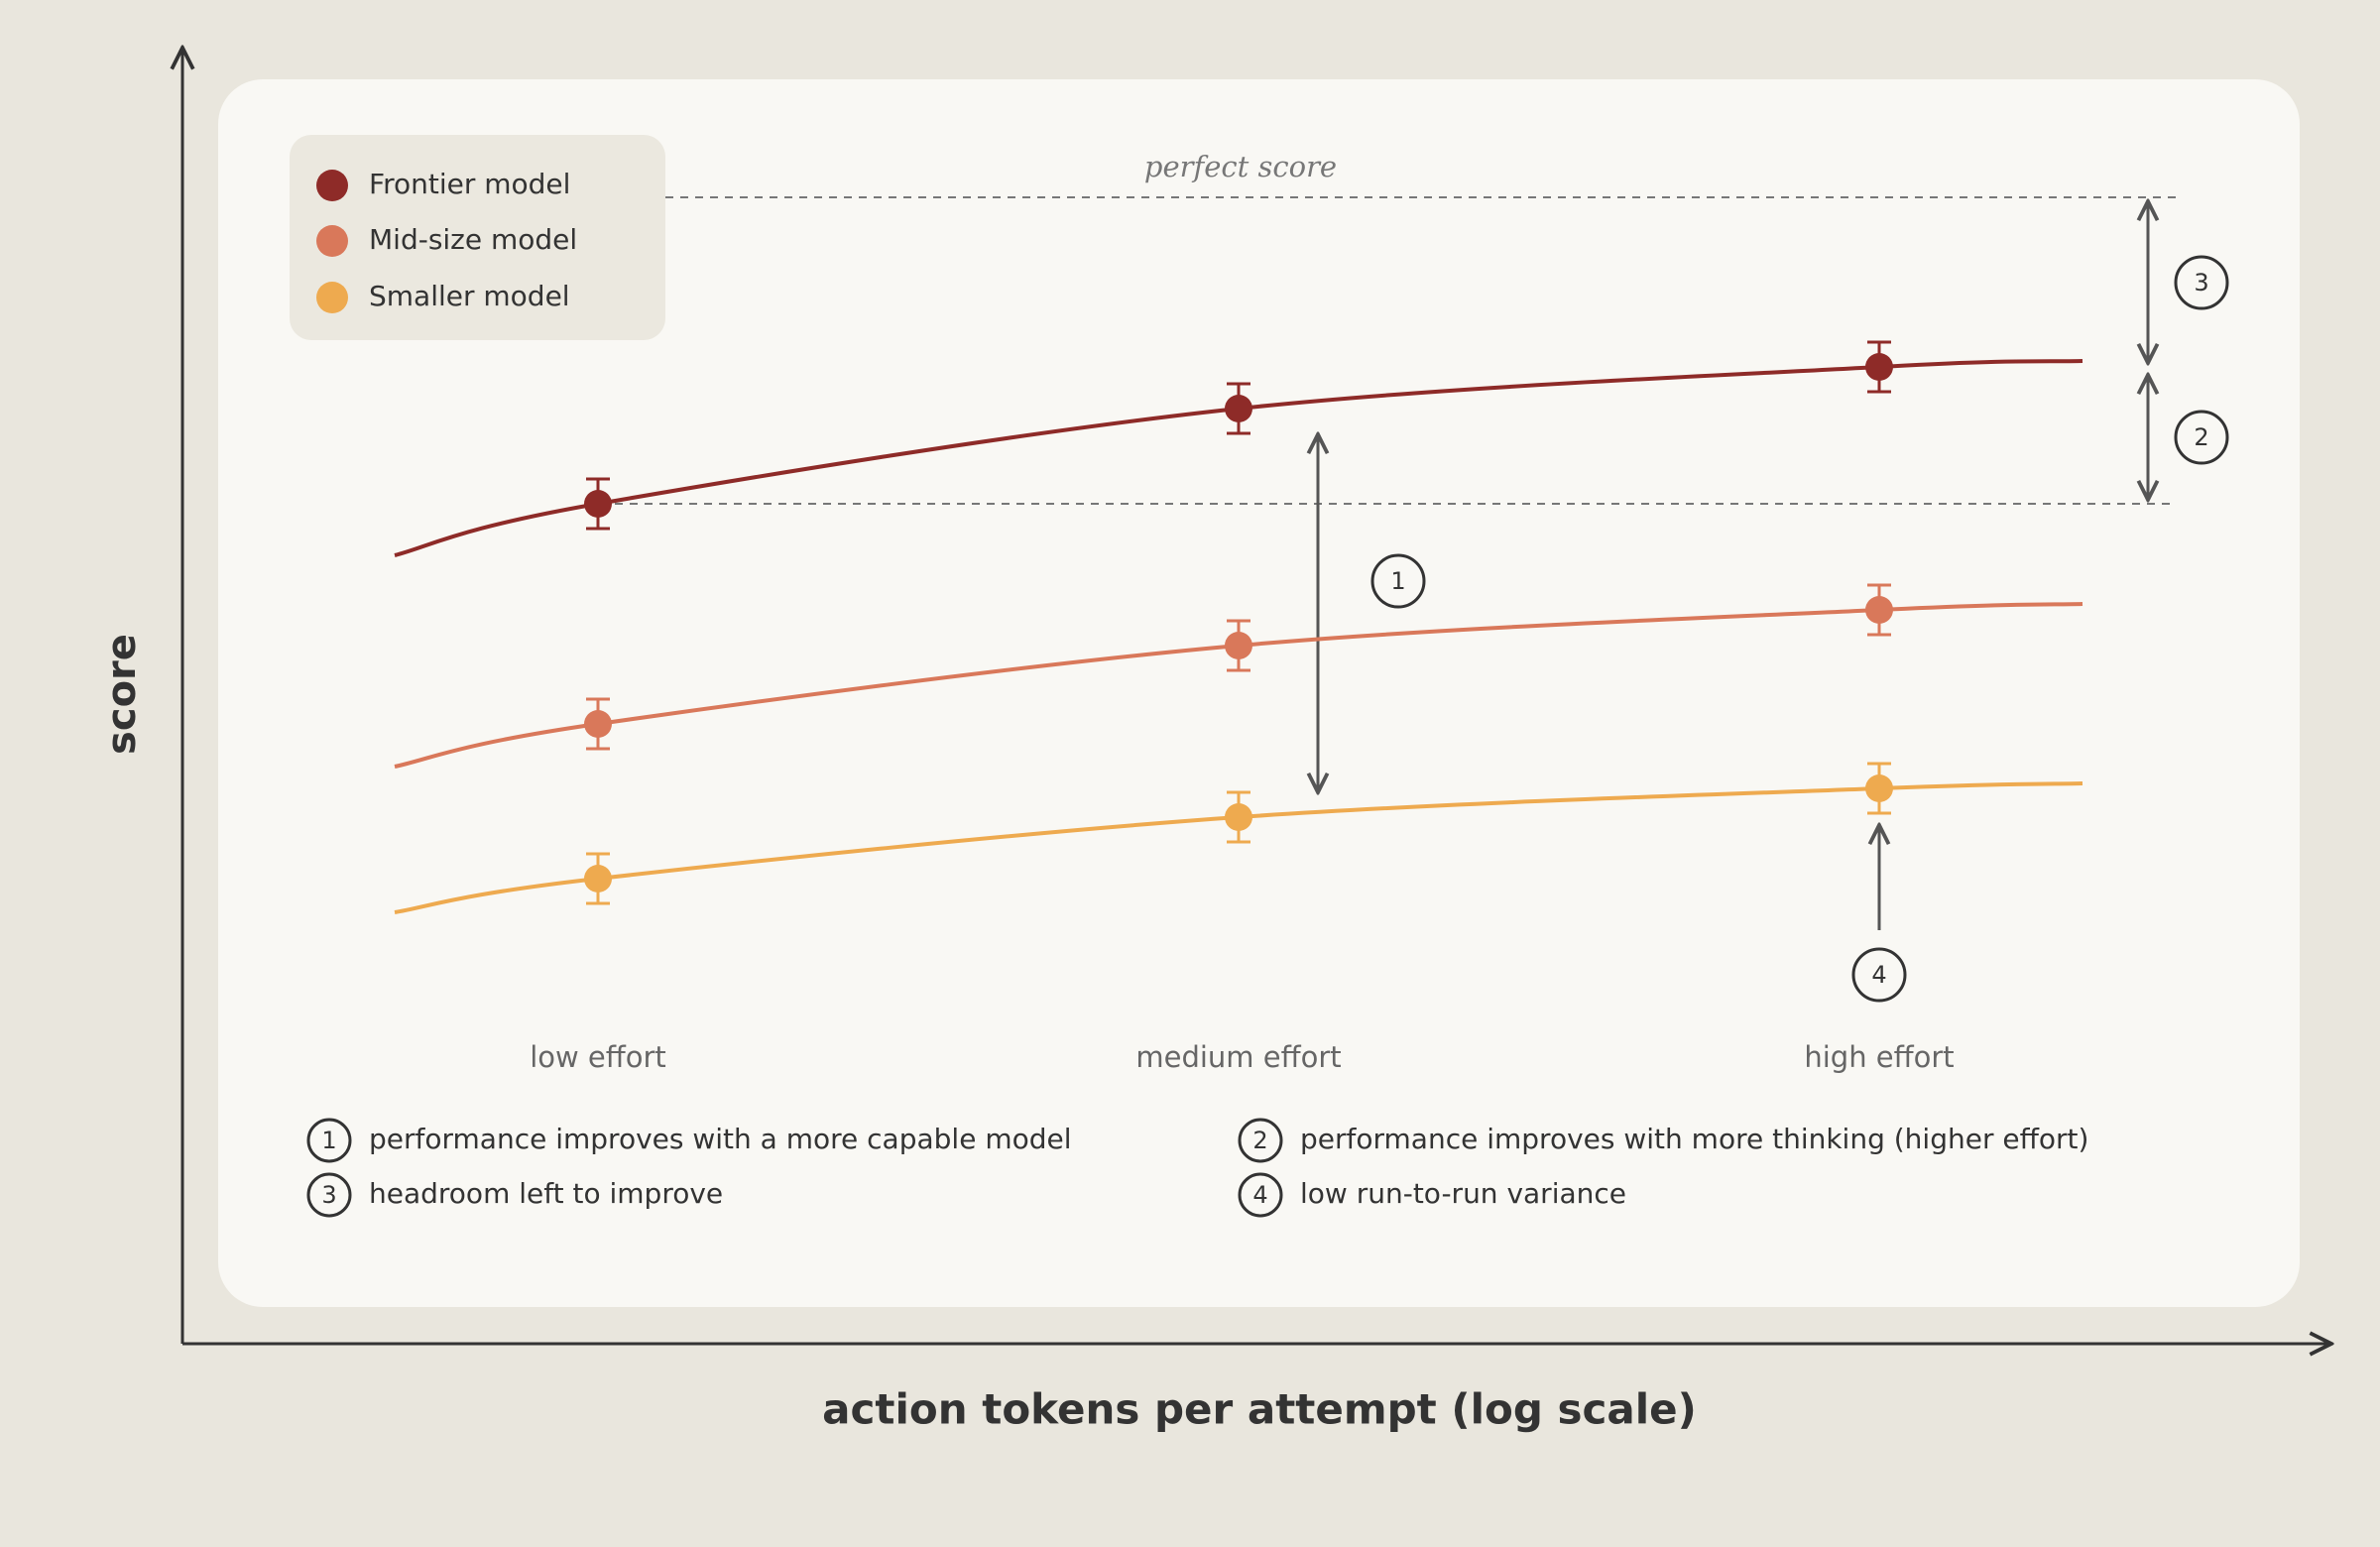  I want to click on y-axis-label: score, so click(122, 694).